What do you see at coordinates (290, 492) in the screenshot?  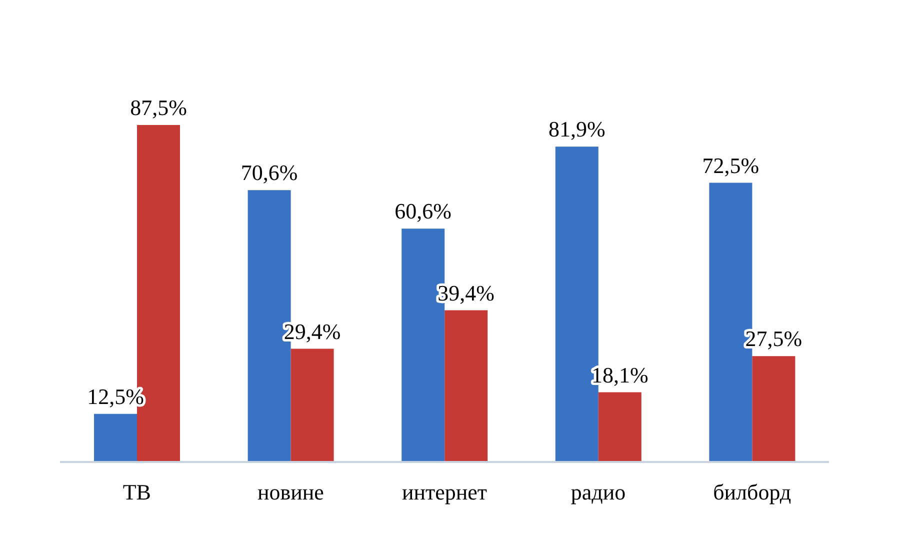 I see `x-tick-label: новине` at bounding box center [290, 492].